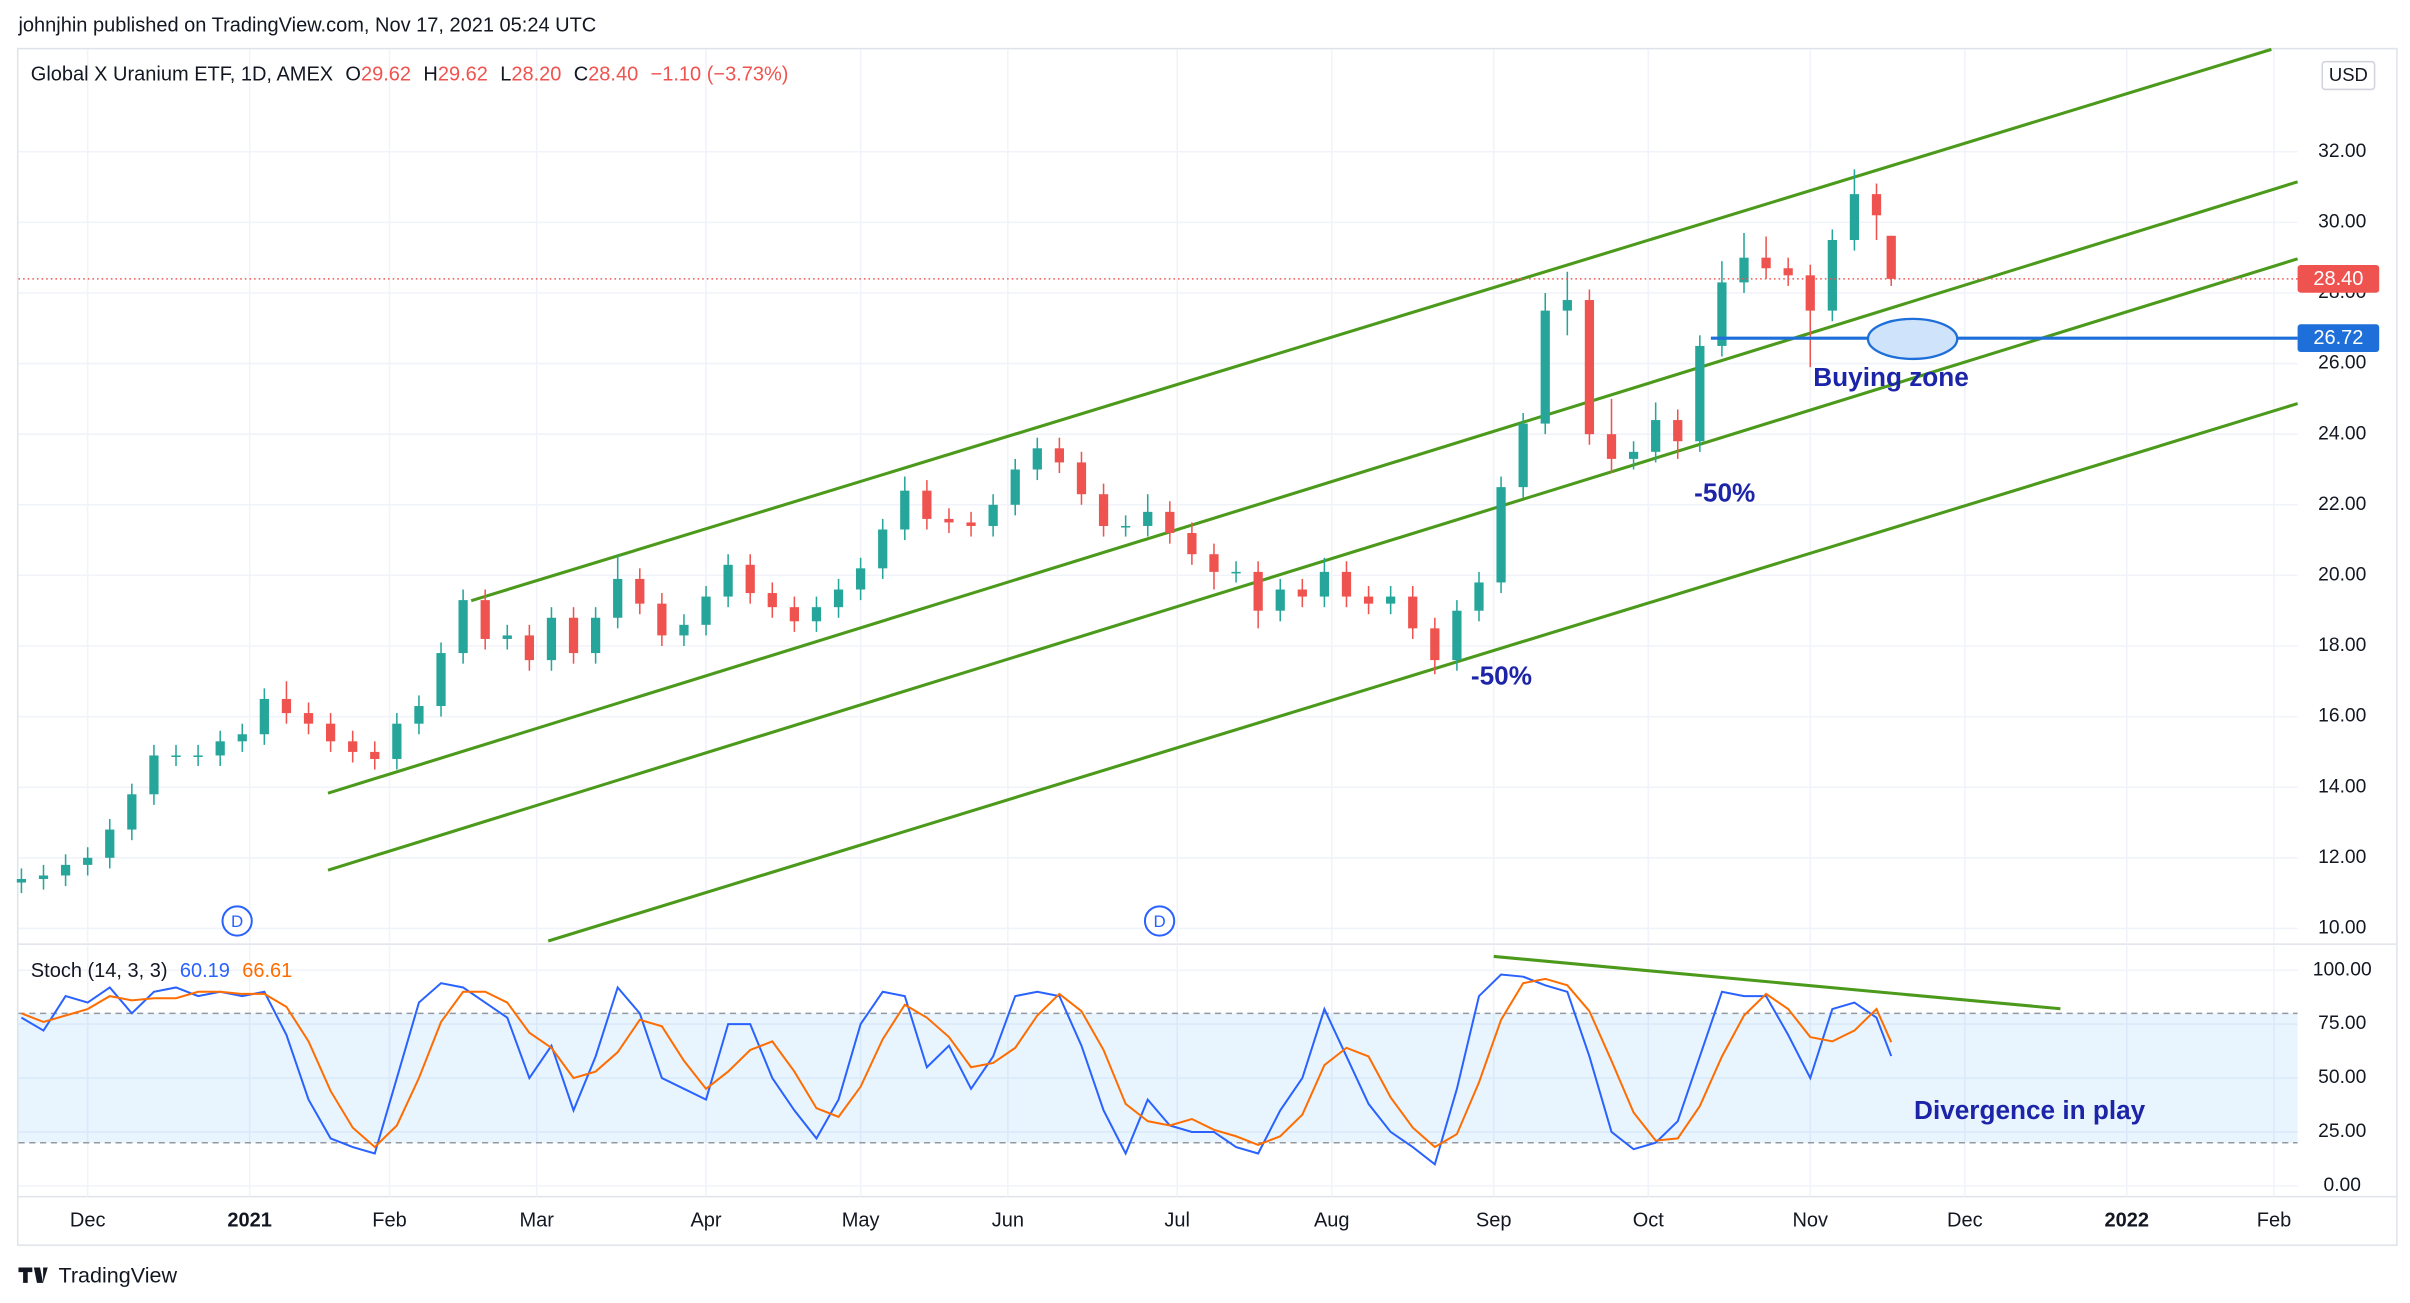  What do you see at coordinates (1177, 1221) in the screenshot?
I see `x-tick-label: Jul` at bounding box center [1177, 1221].